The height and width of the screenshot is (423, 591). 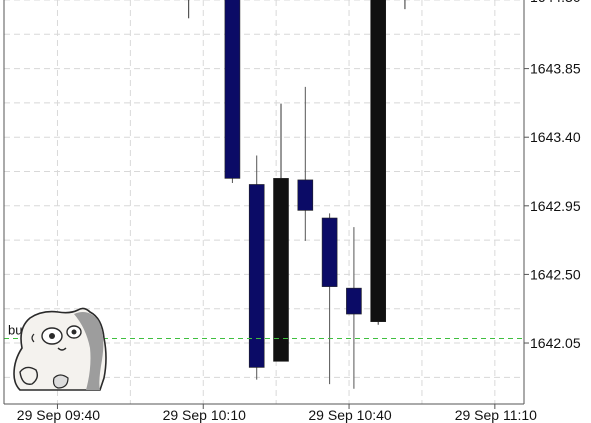 What do you see at coordinates (60, 349) in the screenshot?
I see `cat-sticker-icon` at bounding box center [60, 349].